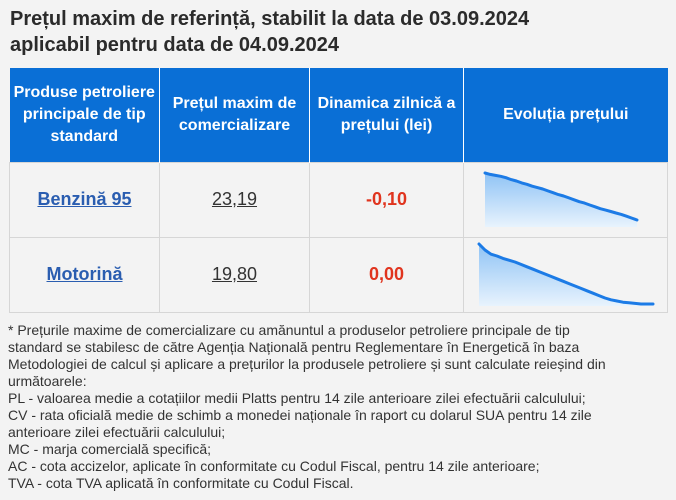  Describe the element at coordinates (175, 45) in the screenshot. I see `title-line-2: aplicabil pentru data de 04.09.2024` at that location.